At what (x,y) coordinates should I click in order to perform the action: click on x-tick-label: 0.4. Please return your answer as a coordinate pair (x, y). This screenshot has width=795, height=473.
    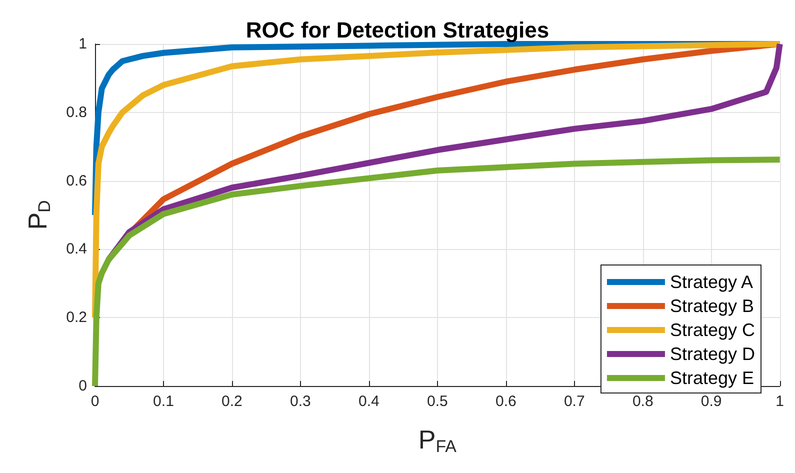
    Looking at the image, I should click on (369, 401).